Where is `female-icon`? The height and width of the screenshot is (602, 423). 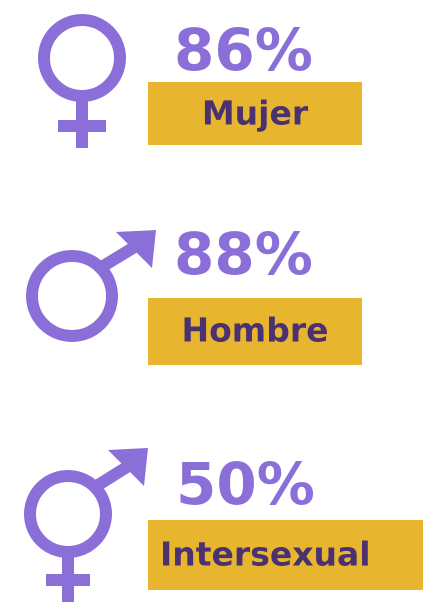 female-icon is located at coordinates (82, 81).